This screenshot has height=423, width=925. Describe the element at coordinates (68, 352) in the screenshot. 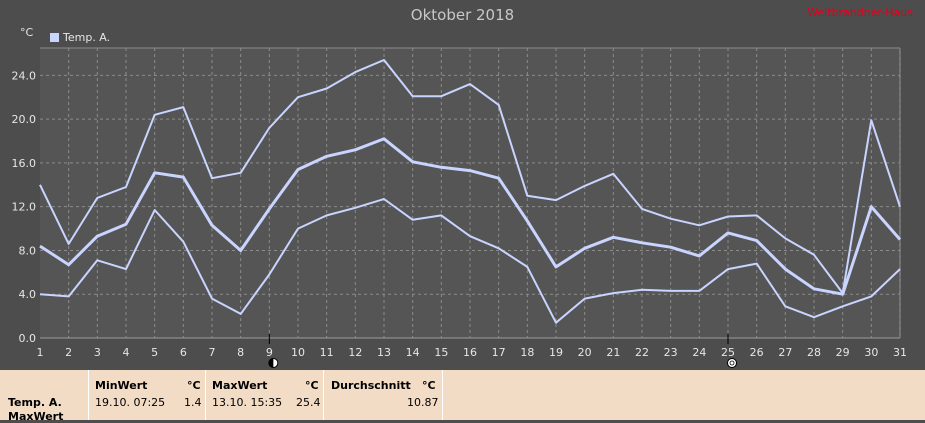

I see `x-tick-label: 2` at that location.